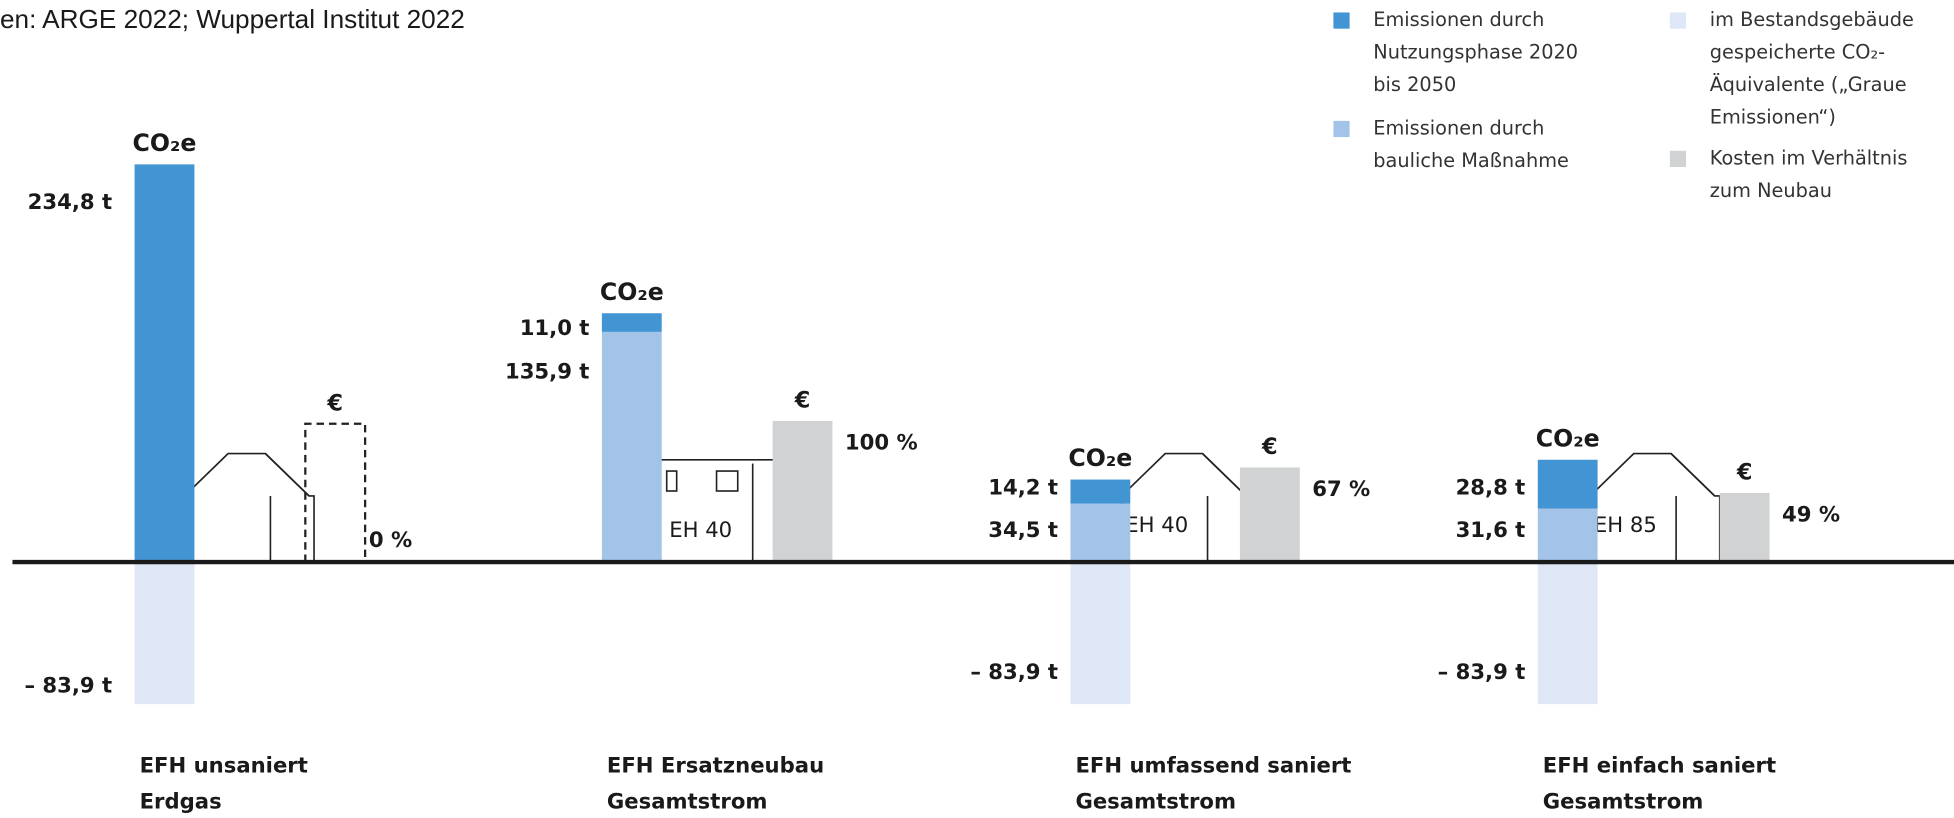 The image size is (1954, 818). Describe the element at coordinates (555, 327) in the screenshot. I see `value-label: 11,0 t` at that location.